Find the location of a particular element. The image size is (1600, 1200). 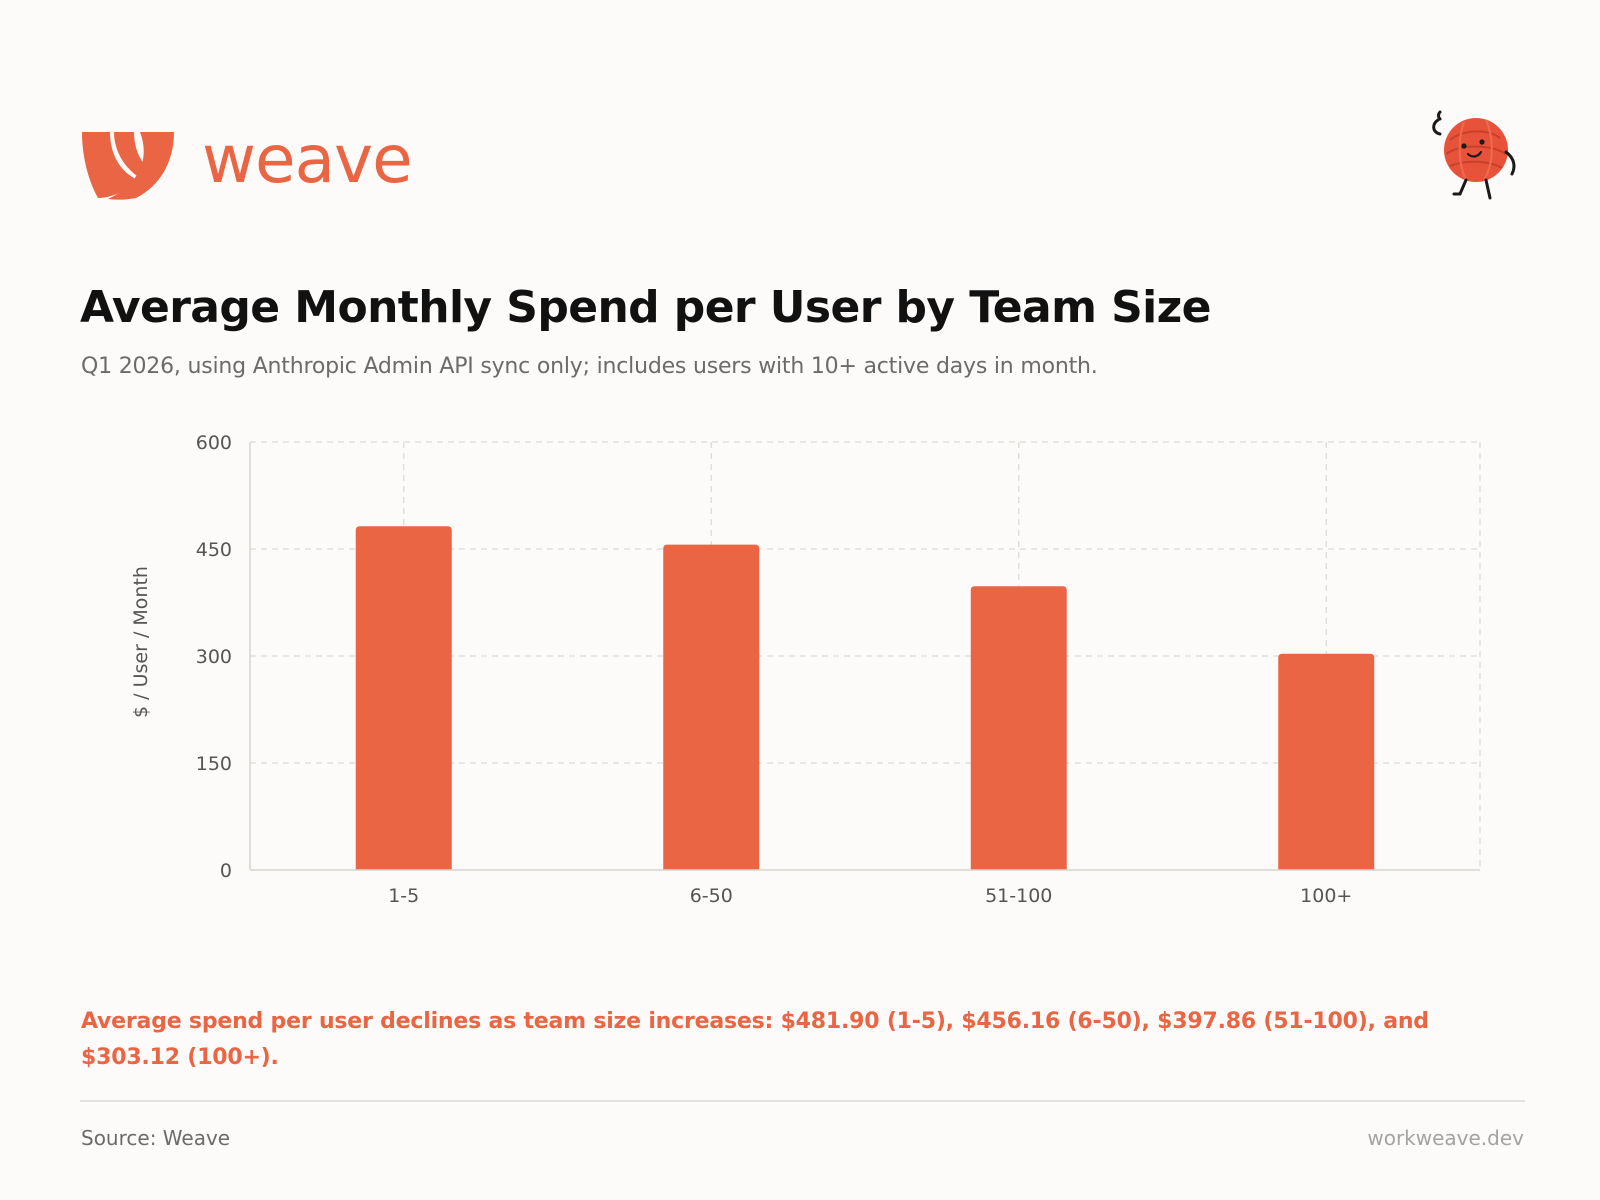

brand-logo: weave is located at coordinates (246, 160).